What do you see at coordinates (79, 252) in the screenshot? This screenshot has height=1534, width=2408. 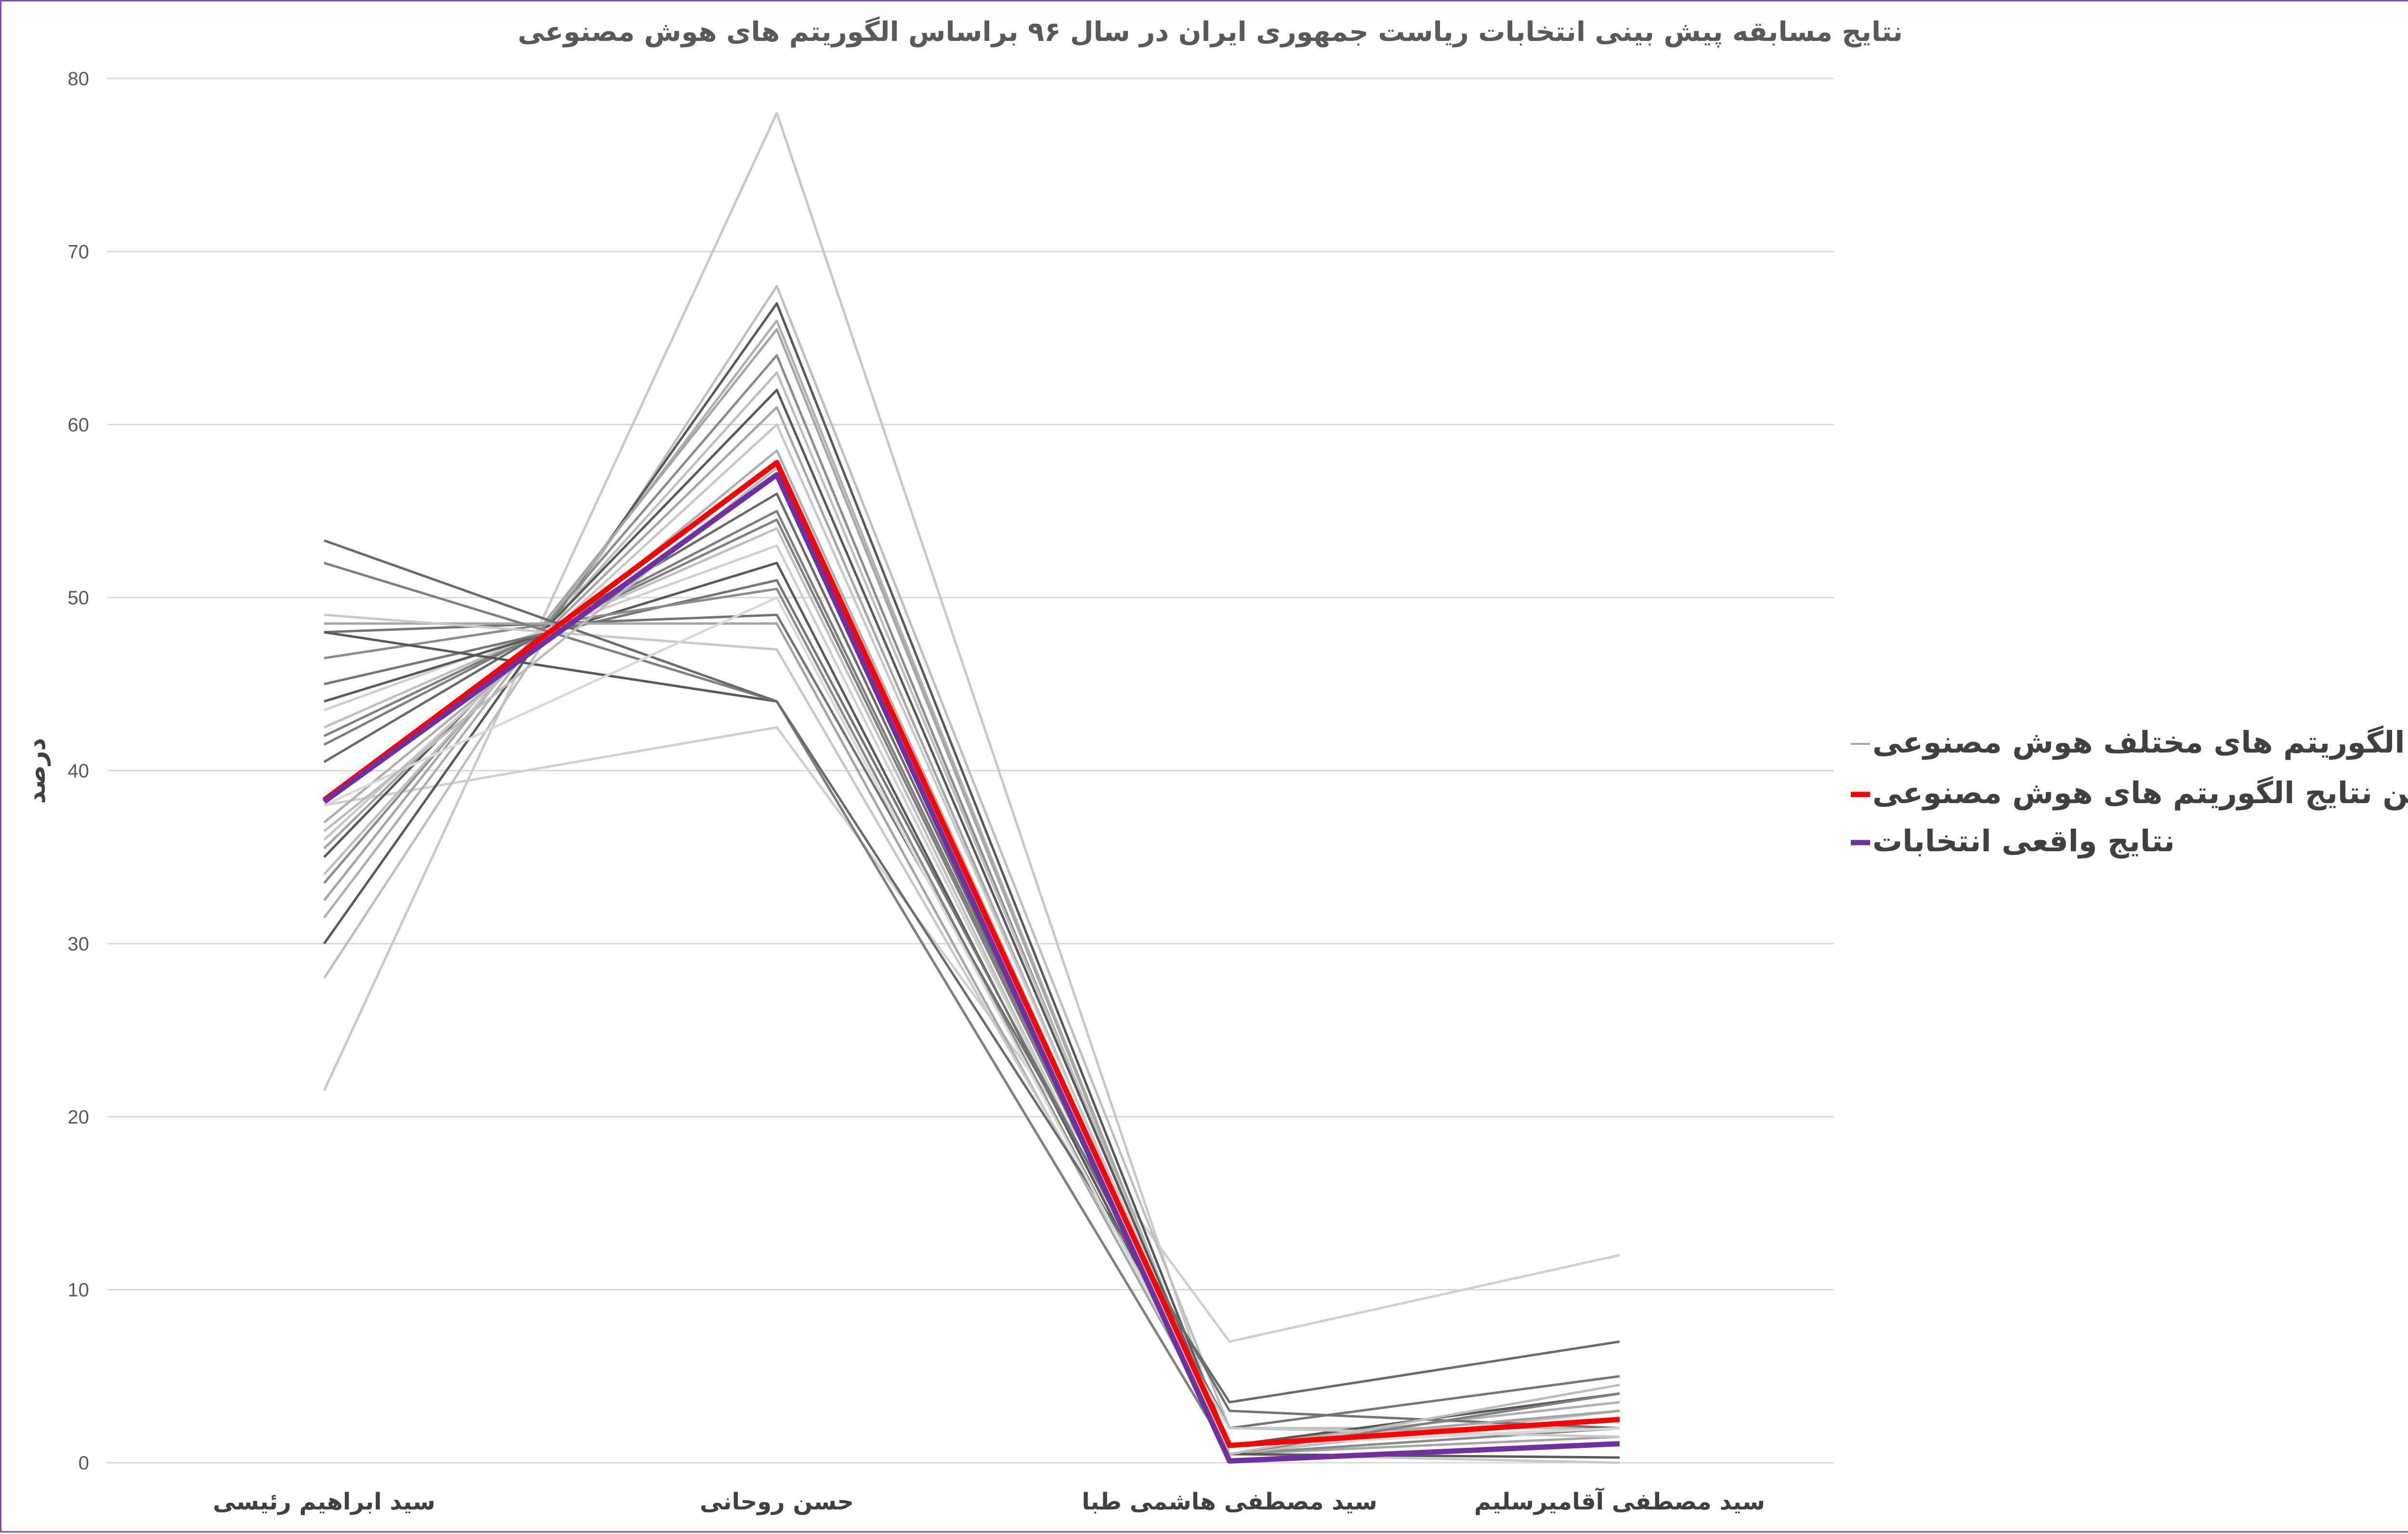 I see `y-tick-label: 70` at bounding box center [79, 252].